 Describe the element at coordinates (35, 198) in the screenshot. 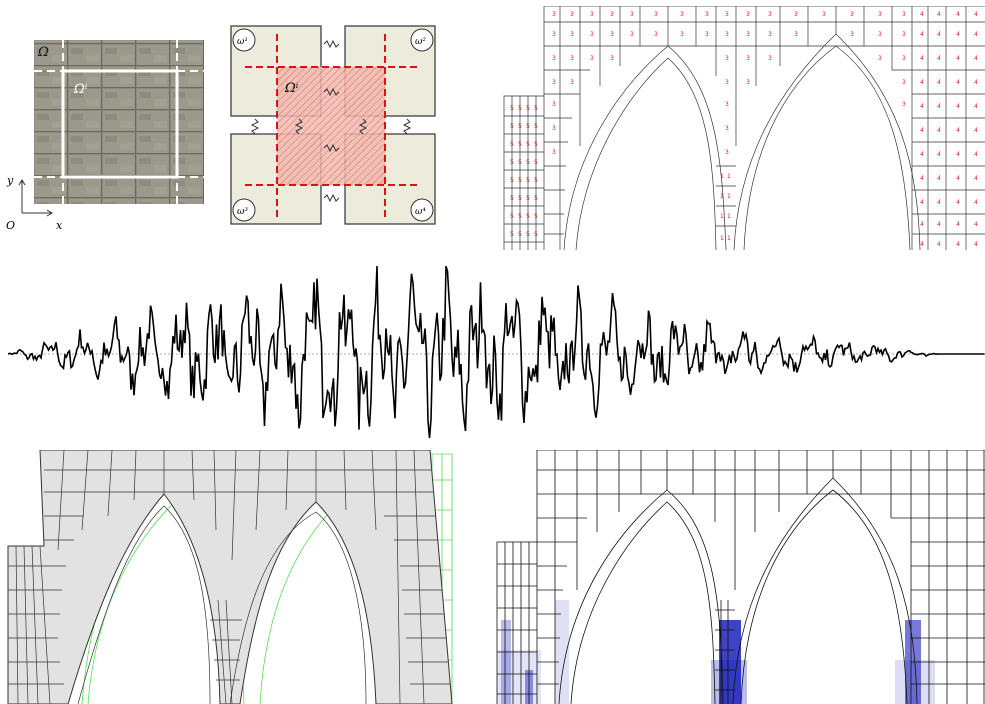

I see `coordinate-axes` at that location.